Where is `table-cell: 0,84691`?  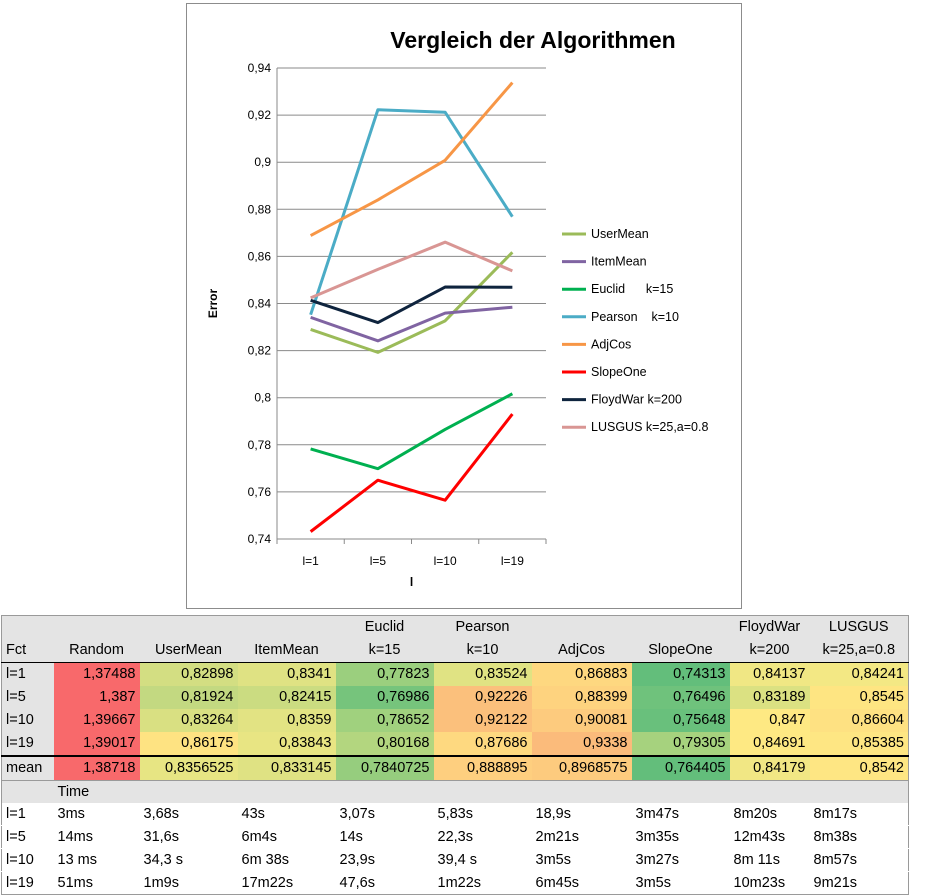
table-cell: 0,84691 is located at coordinates (769, 744).